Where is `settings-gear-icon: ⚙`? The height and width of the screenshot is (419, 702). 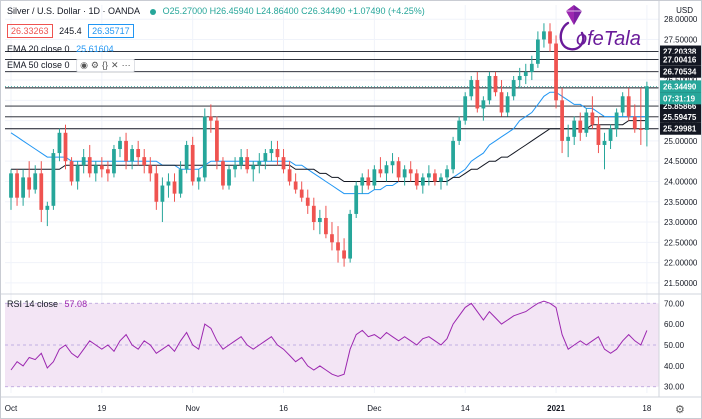 settings-gear-icon: ⚙ is located at coordinates (680, 410).